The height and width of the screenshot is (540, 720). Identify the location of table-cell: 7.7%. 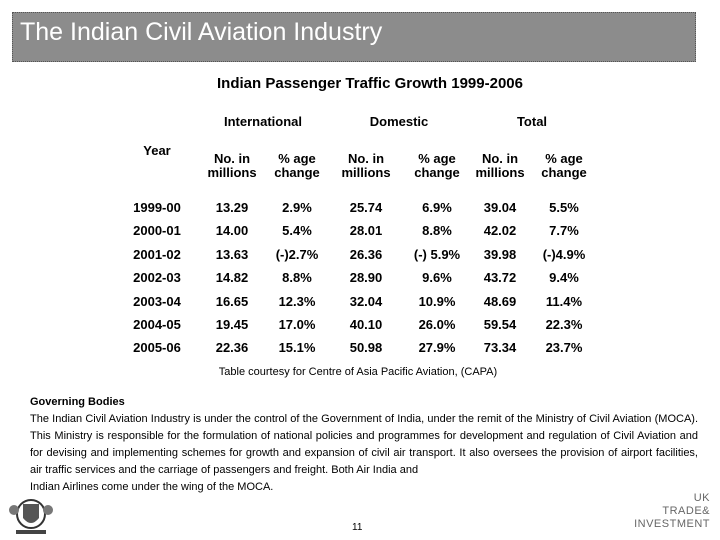
(564, 231).